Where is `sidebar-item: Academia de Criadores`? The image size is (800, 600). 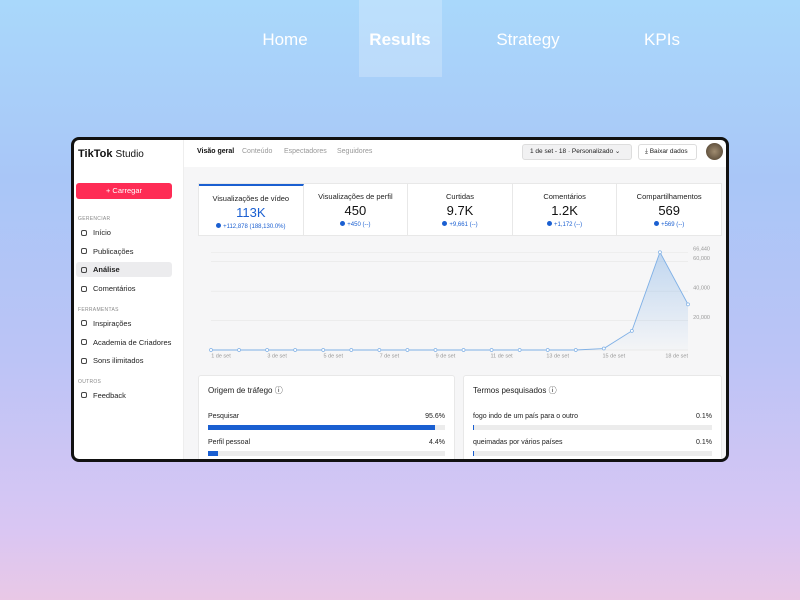
sidebar-item: Academia de Criadores is located at coordinates (124, 342).